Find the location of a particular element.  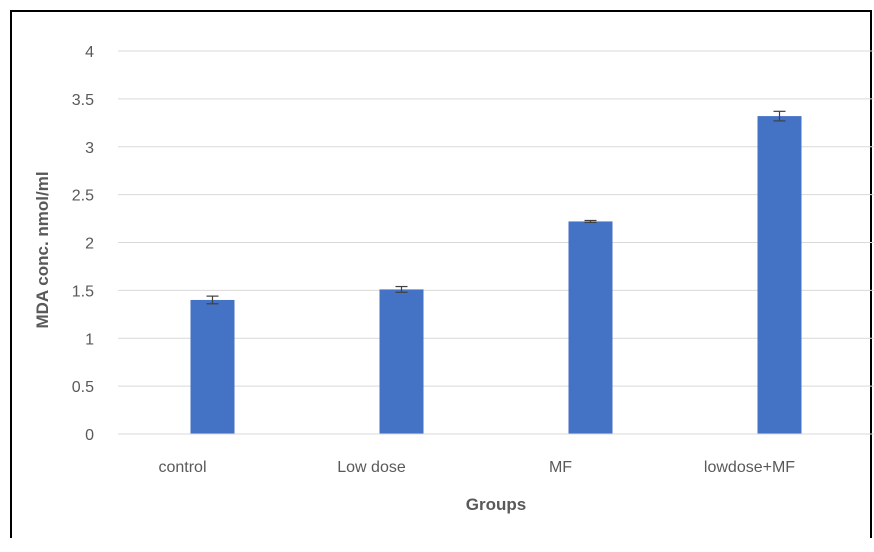

y-tick-label: 1.5 is located at coordinates (83, 291).